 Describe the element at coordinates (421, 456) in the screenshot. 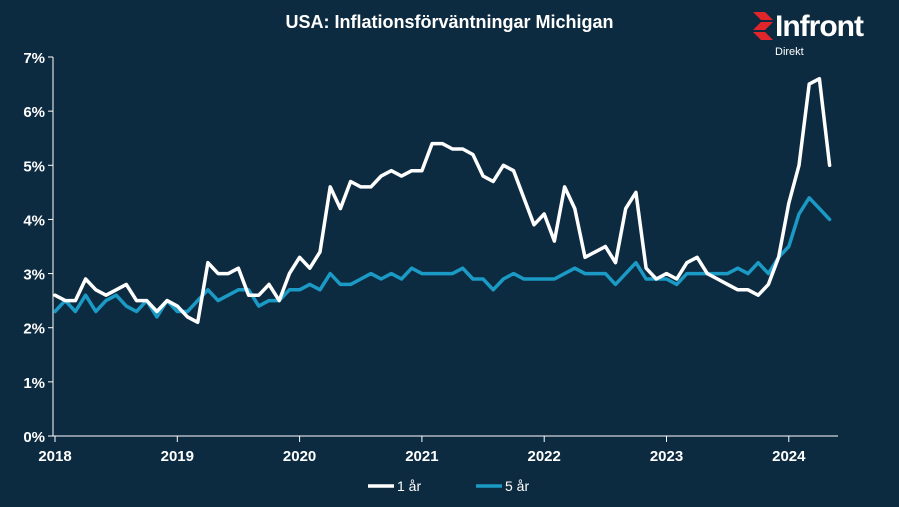

I see `x-tick-label: 2021` at that location.